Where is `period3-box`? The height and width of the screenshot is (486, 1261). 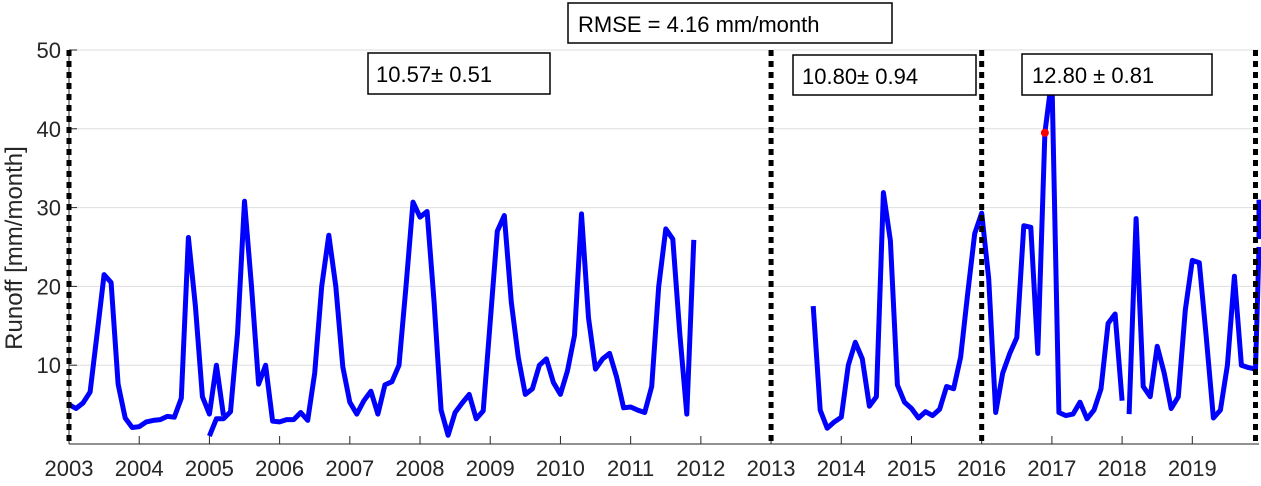
period3-box is located at coordinates (1117, 74).